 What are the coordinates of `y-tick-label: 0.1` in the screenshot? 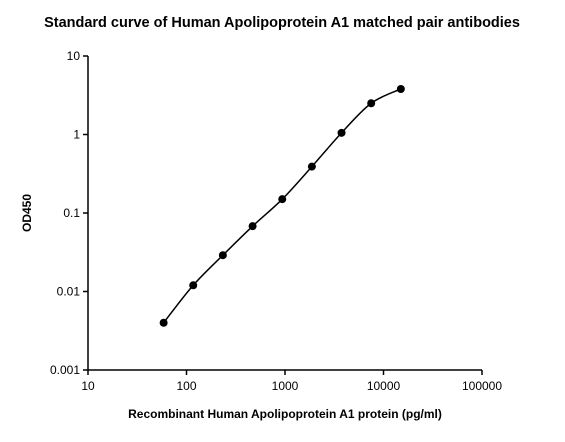 It's located at (71, 213).